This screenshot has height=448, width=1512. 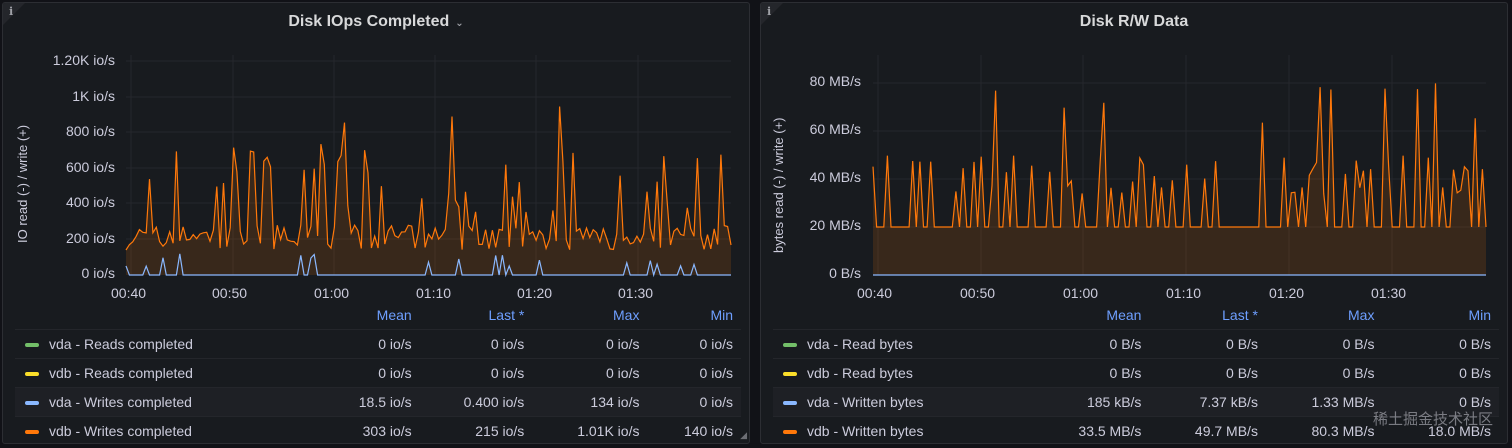 I want to click on y-tick: 20 MB/s, so click(x=835, y=225).